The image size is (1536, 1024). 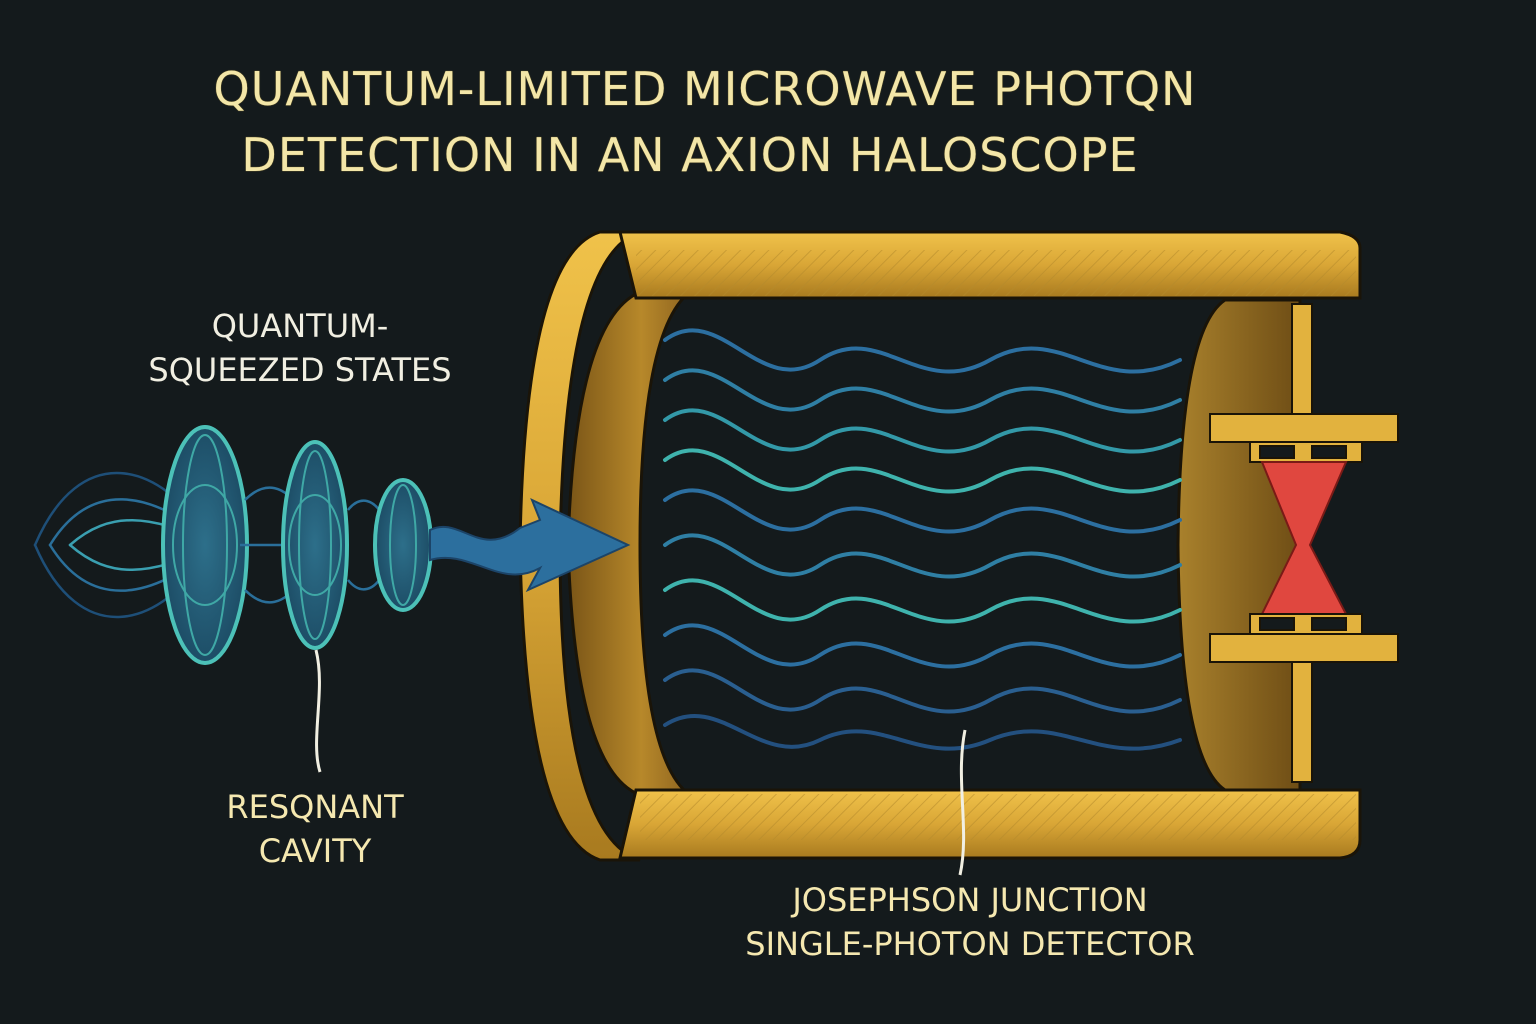 What do you see at coordinates (705, 89) in the screenshot?
I see `title-line-1: QUANTUM-LIMITED MICROWAVE PHOTQN` at bounding box center [705, 89].